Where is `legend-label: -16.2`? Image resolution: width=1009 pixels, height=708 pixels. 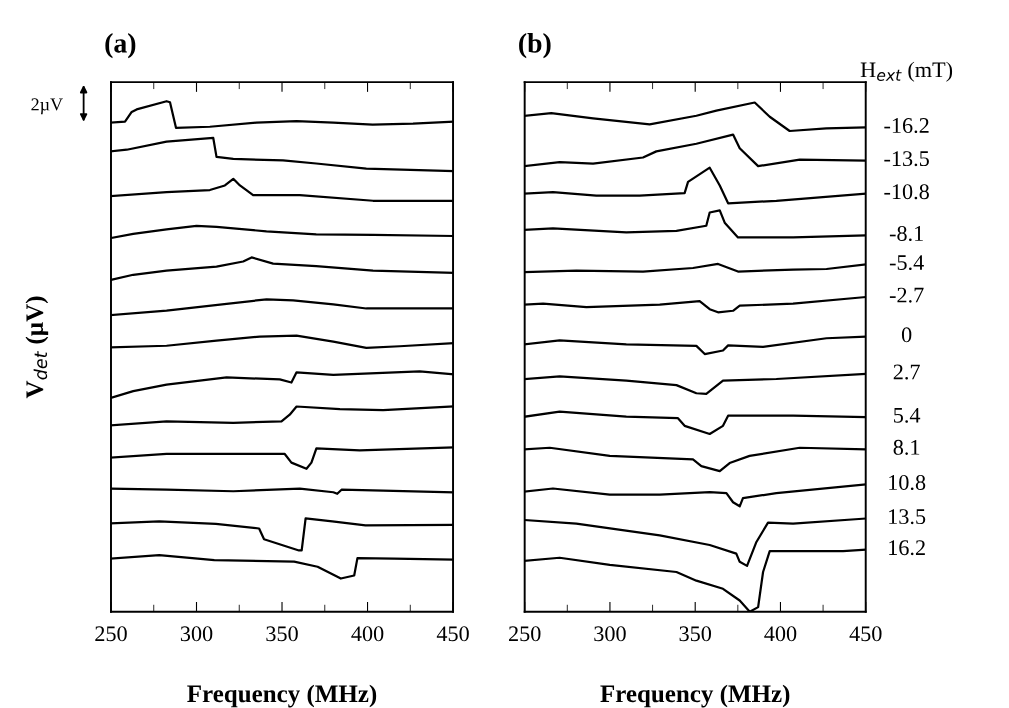 legend-label: -16.2 is located at coordinates (906, 126).